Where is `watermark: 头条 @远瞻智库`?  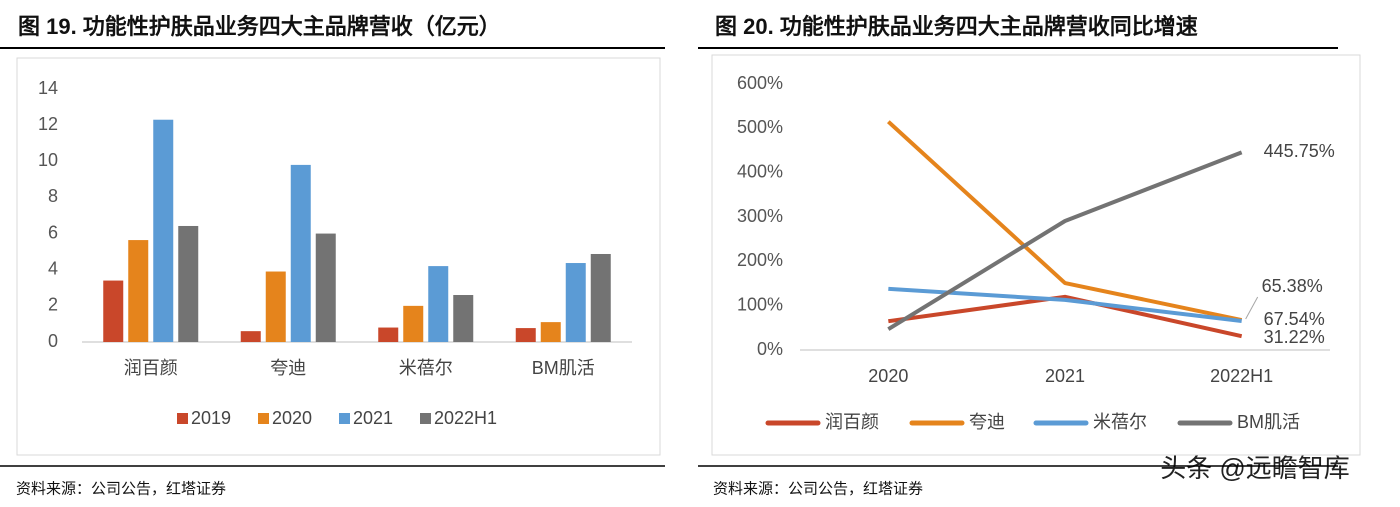 watermark: 头条 @远瞻智库 is located at coordinates (1255, 468).